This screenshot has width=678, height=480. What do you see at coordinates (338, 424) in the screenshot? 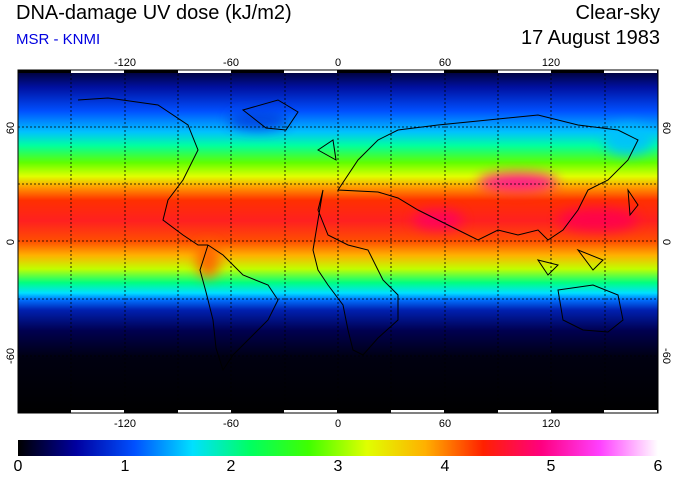
I see `lon-label-bottom: 0` at bounding box center [338, 424].